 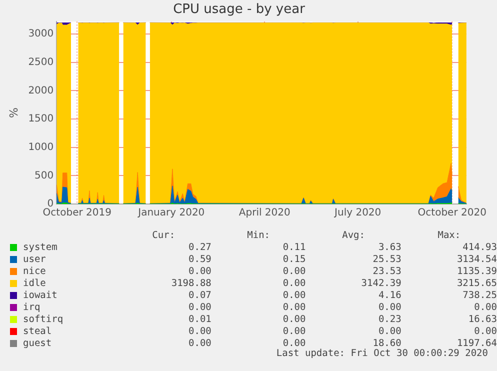 I want to click on text: 4.16, so click(x=389, y=296).